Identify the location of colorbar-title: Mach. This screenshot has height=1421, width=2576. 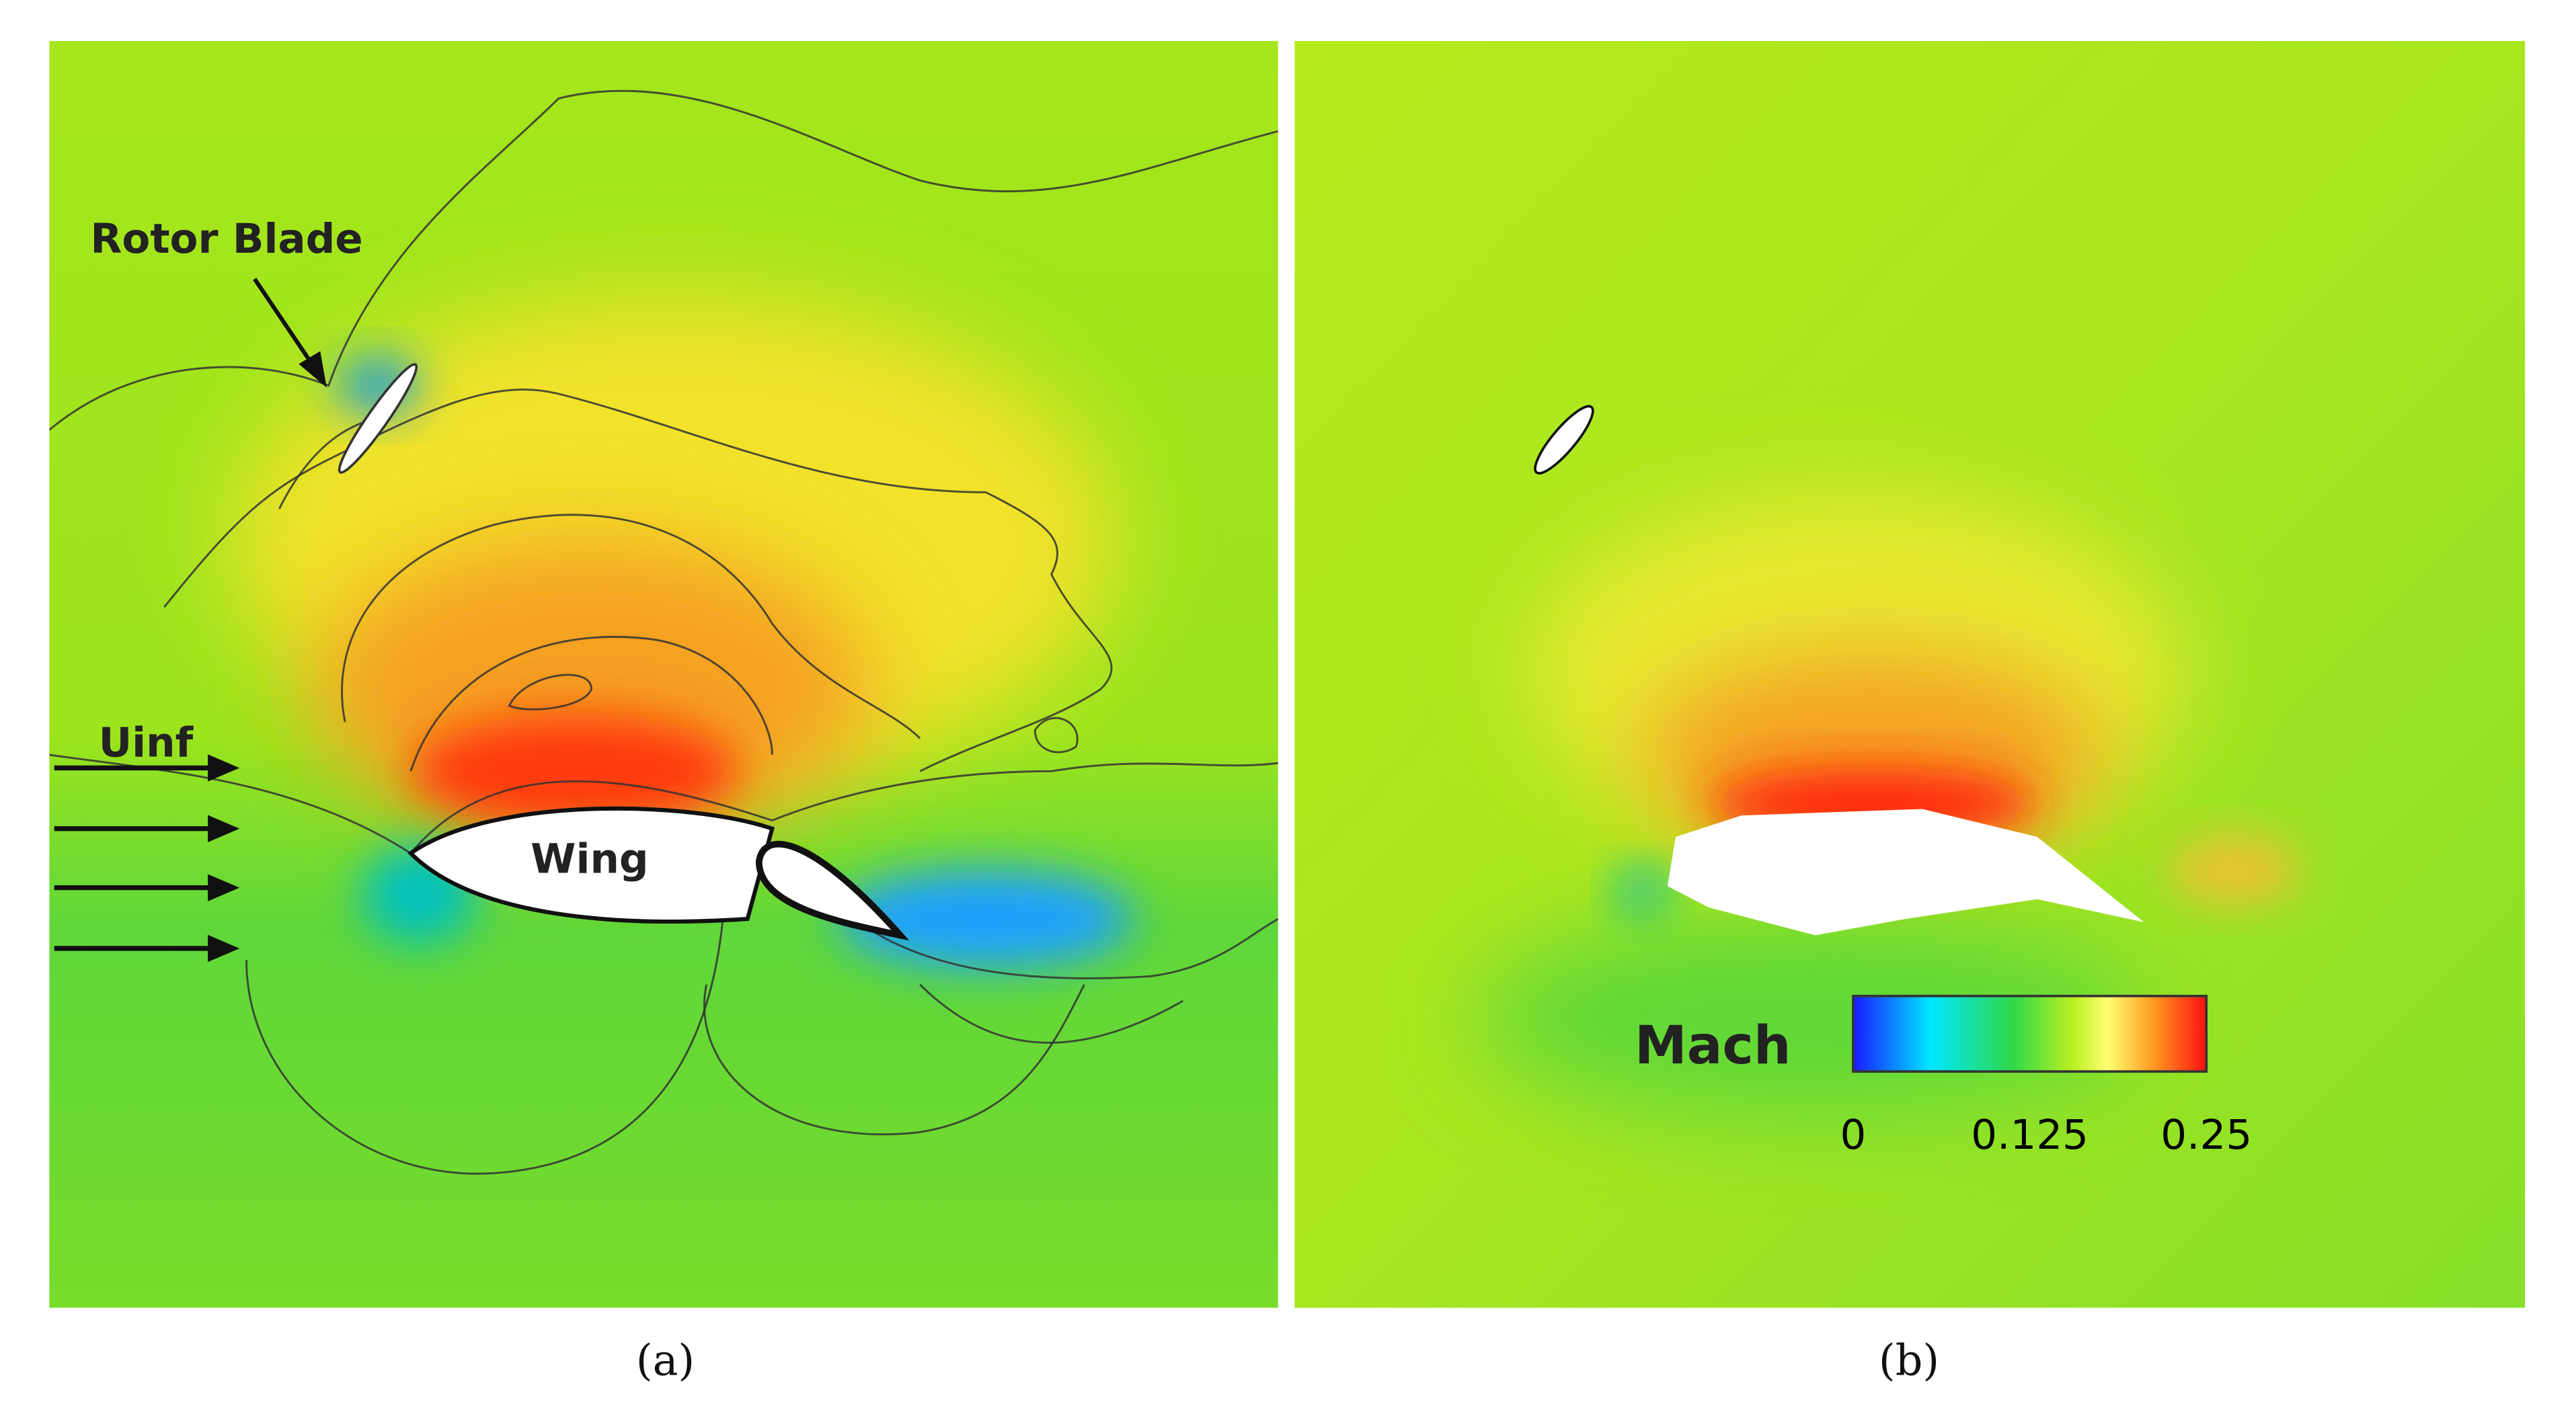
(1713, 1045).